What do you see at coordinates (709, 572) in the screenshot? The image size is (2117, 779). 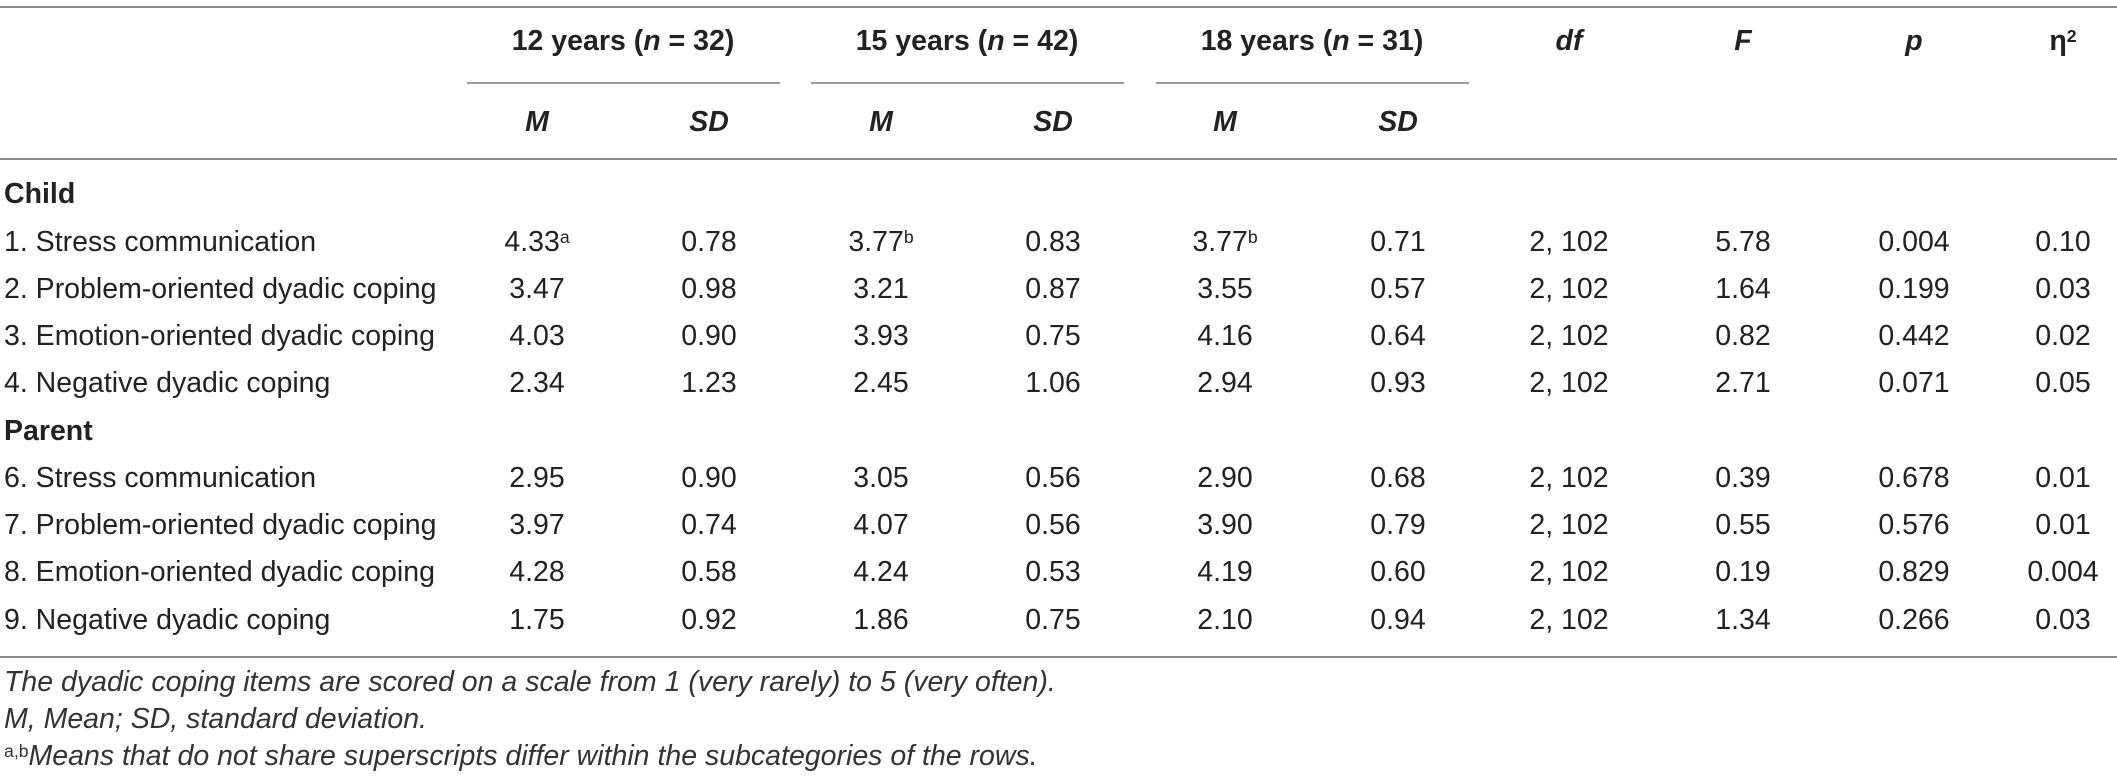 I see `cell-sd-12: 0.58` at bounding box center [709, 572].